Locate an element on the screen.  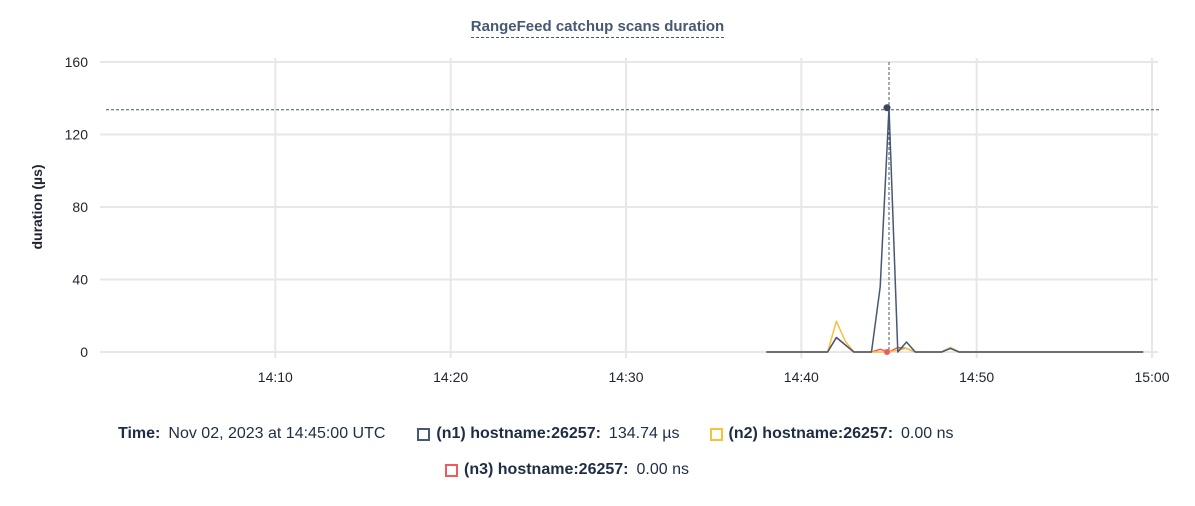
y-tick-label: 0 is located at coordinates (84, 352).